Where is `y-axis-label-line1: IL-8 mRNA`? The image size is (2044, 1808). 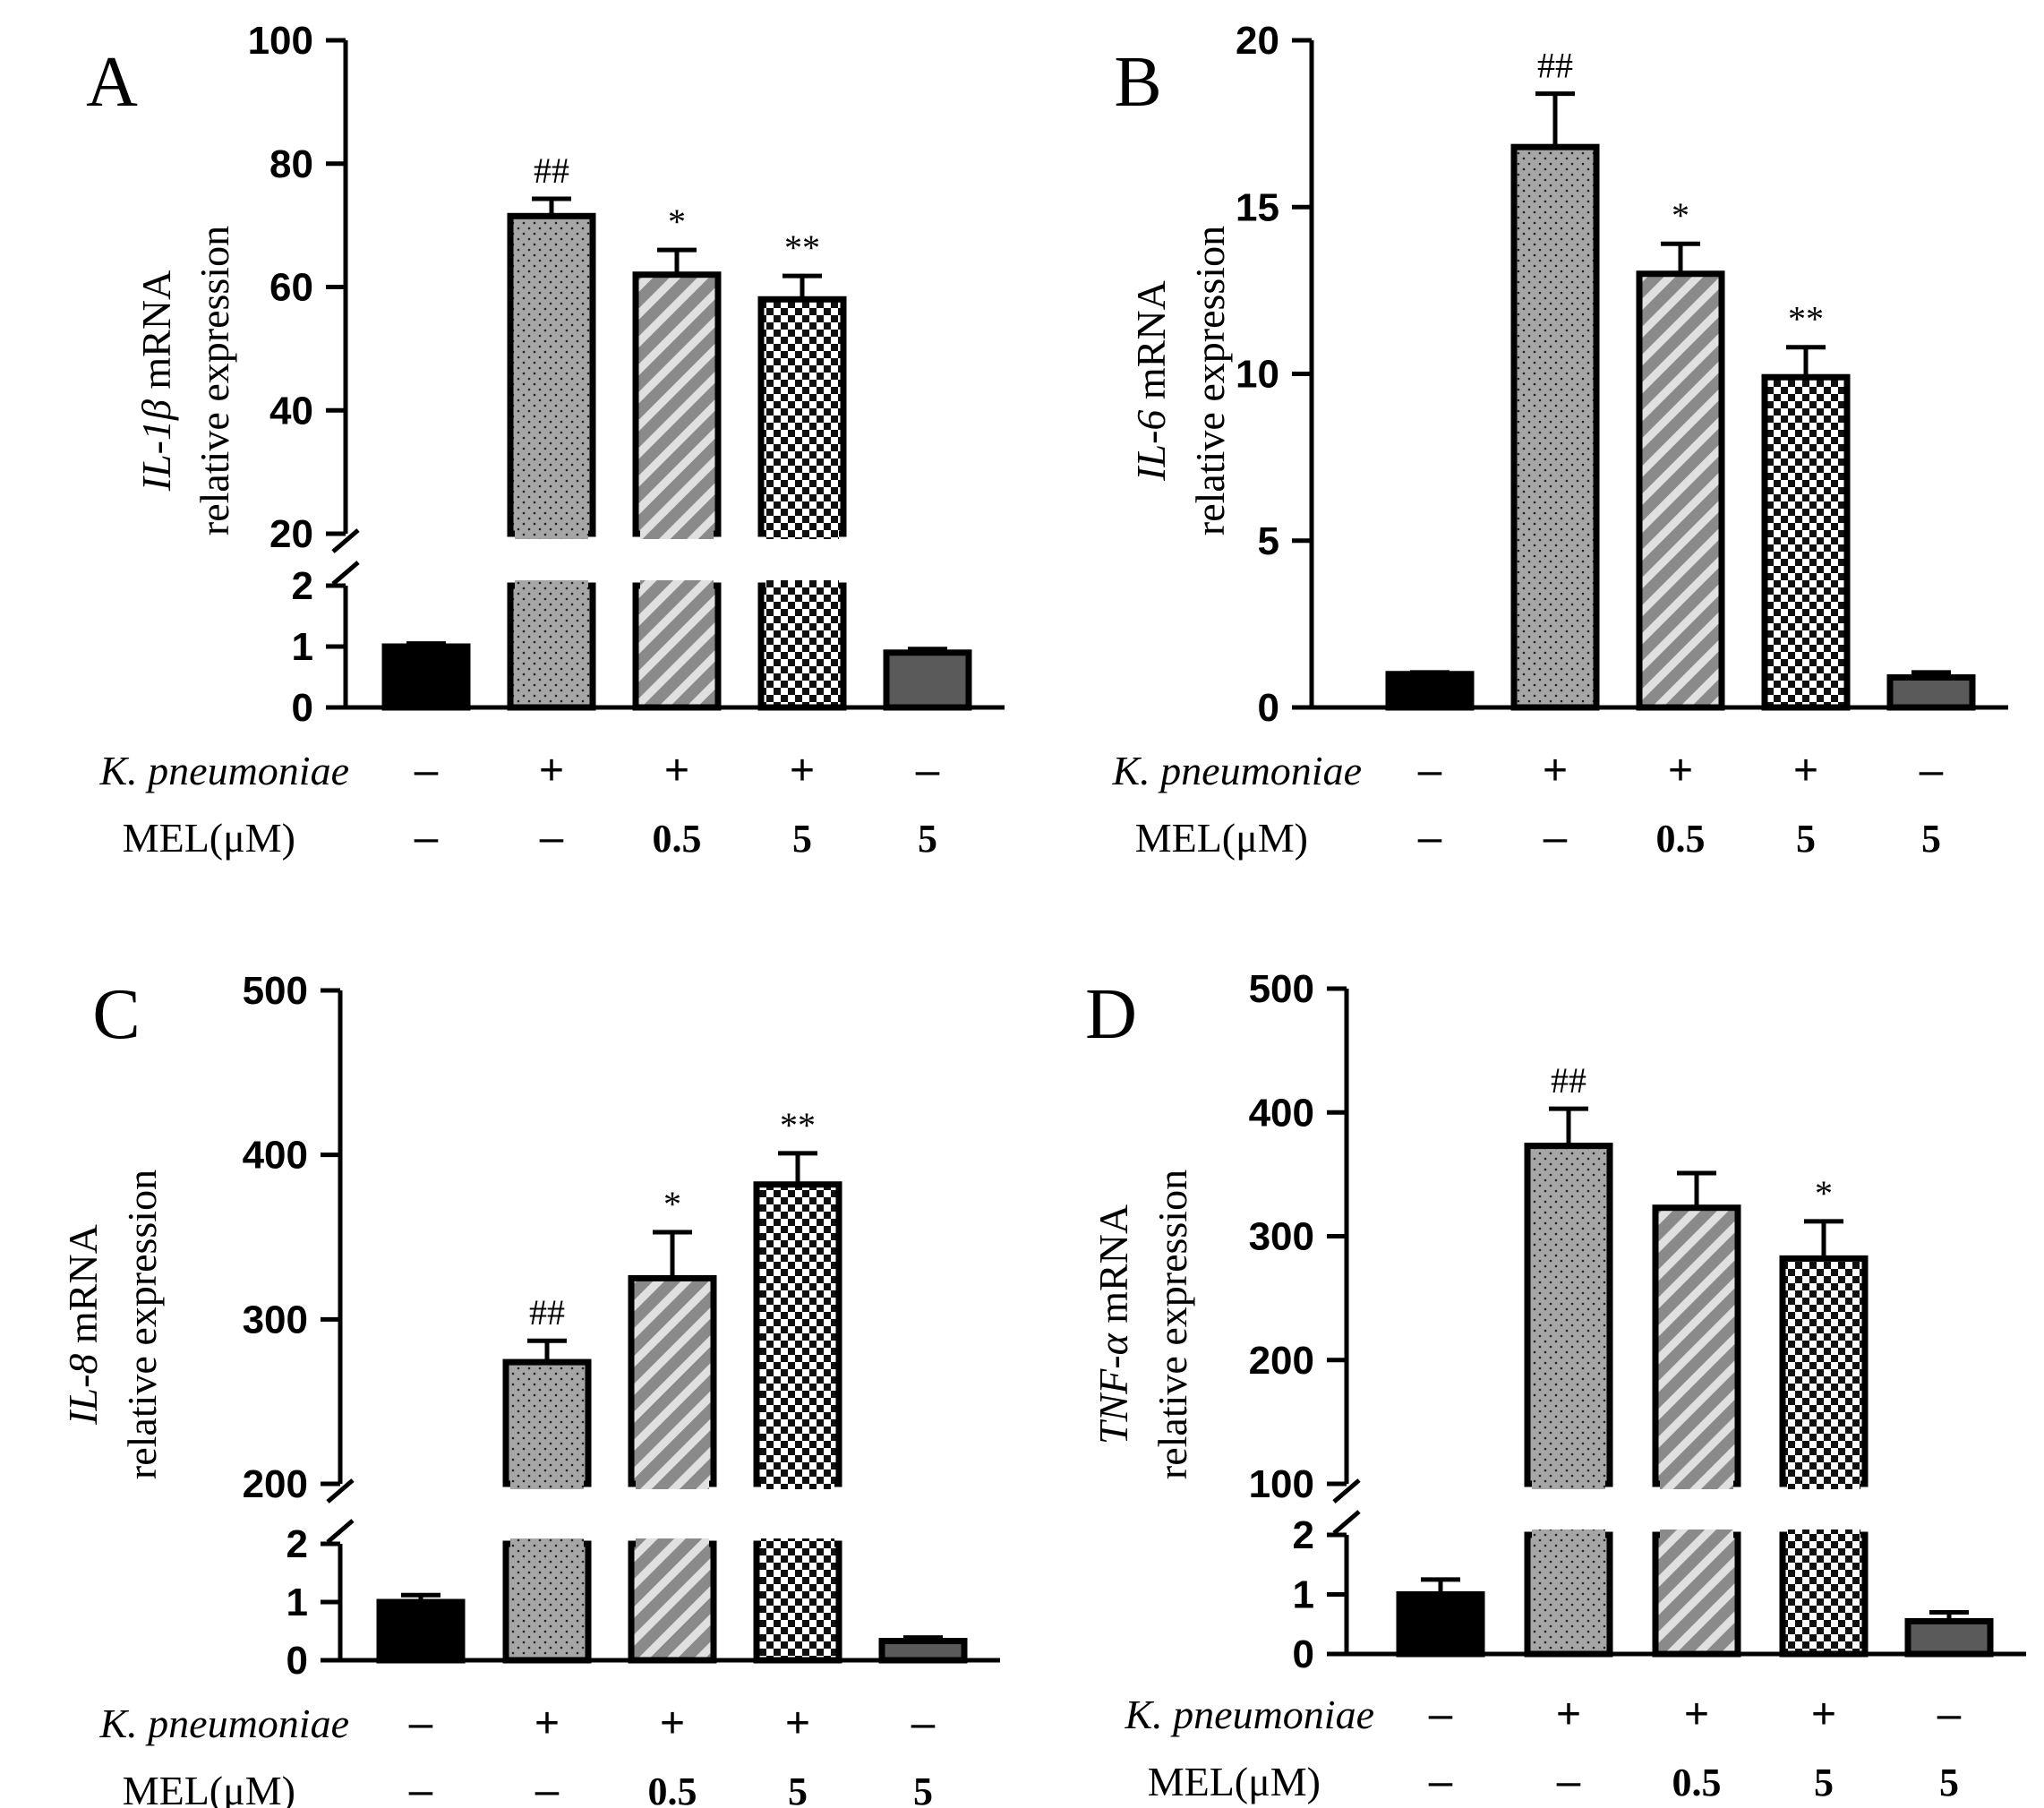
y-axis-label-line1: IL-8 mRNA is located at coordinates (83, 1325).